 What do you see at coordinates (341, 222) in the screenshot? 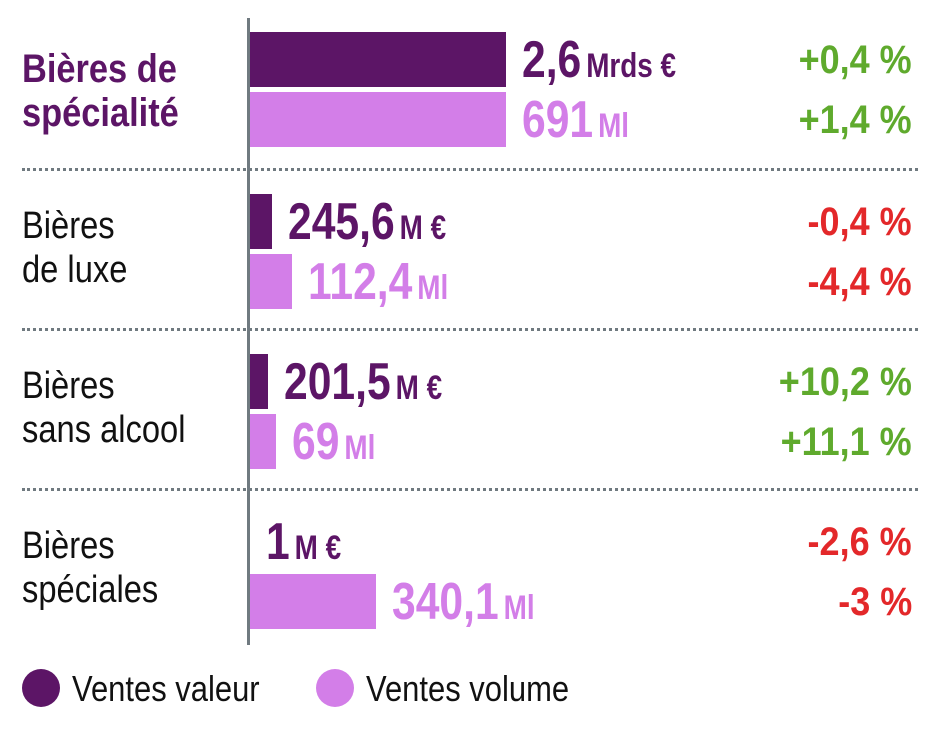
I see `value-number: 245,6` at bounding box center [341, 222].